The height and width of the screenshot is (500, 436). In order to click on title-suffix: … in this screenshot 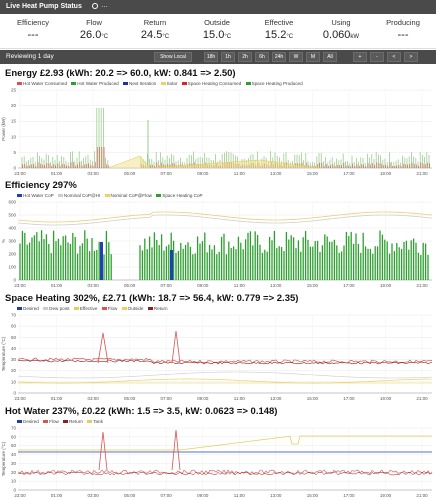, I will do `click(104, 5)`.